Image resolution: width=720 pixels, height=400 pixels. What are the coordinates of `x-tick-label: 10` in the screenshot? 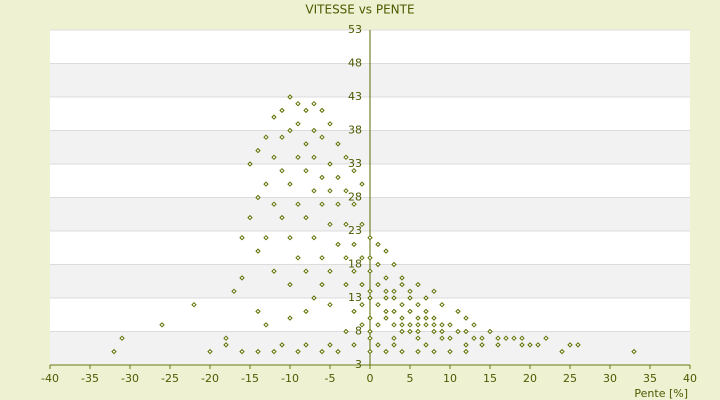 It's located at (450, 378).